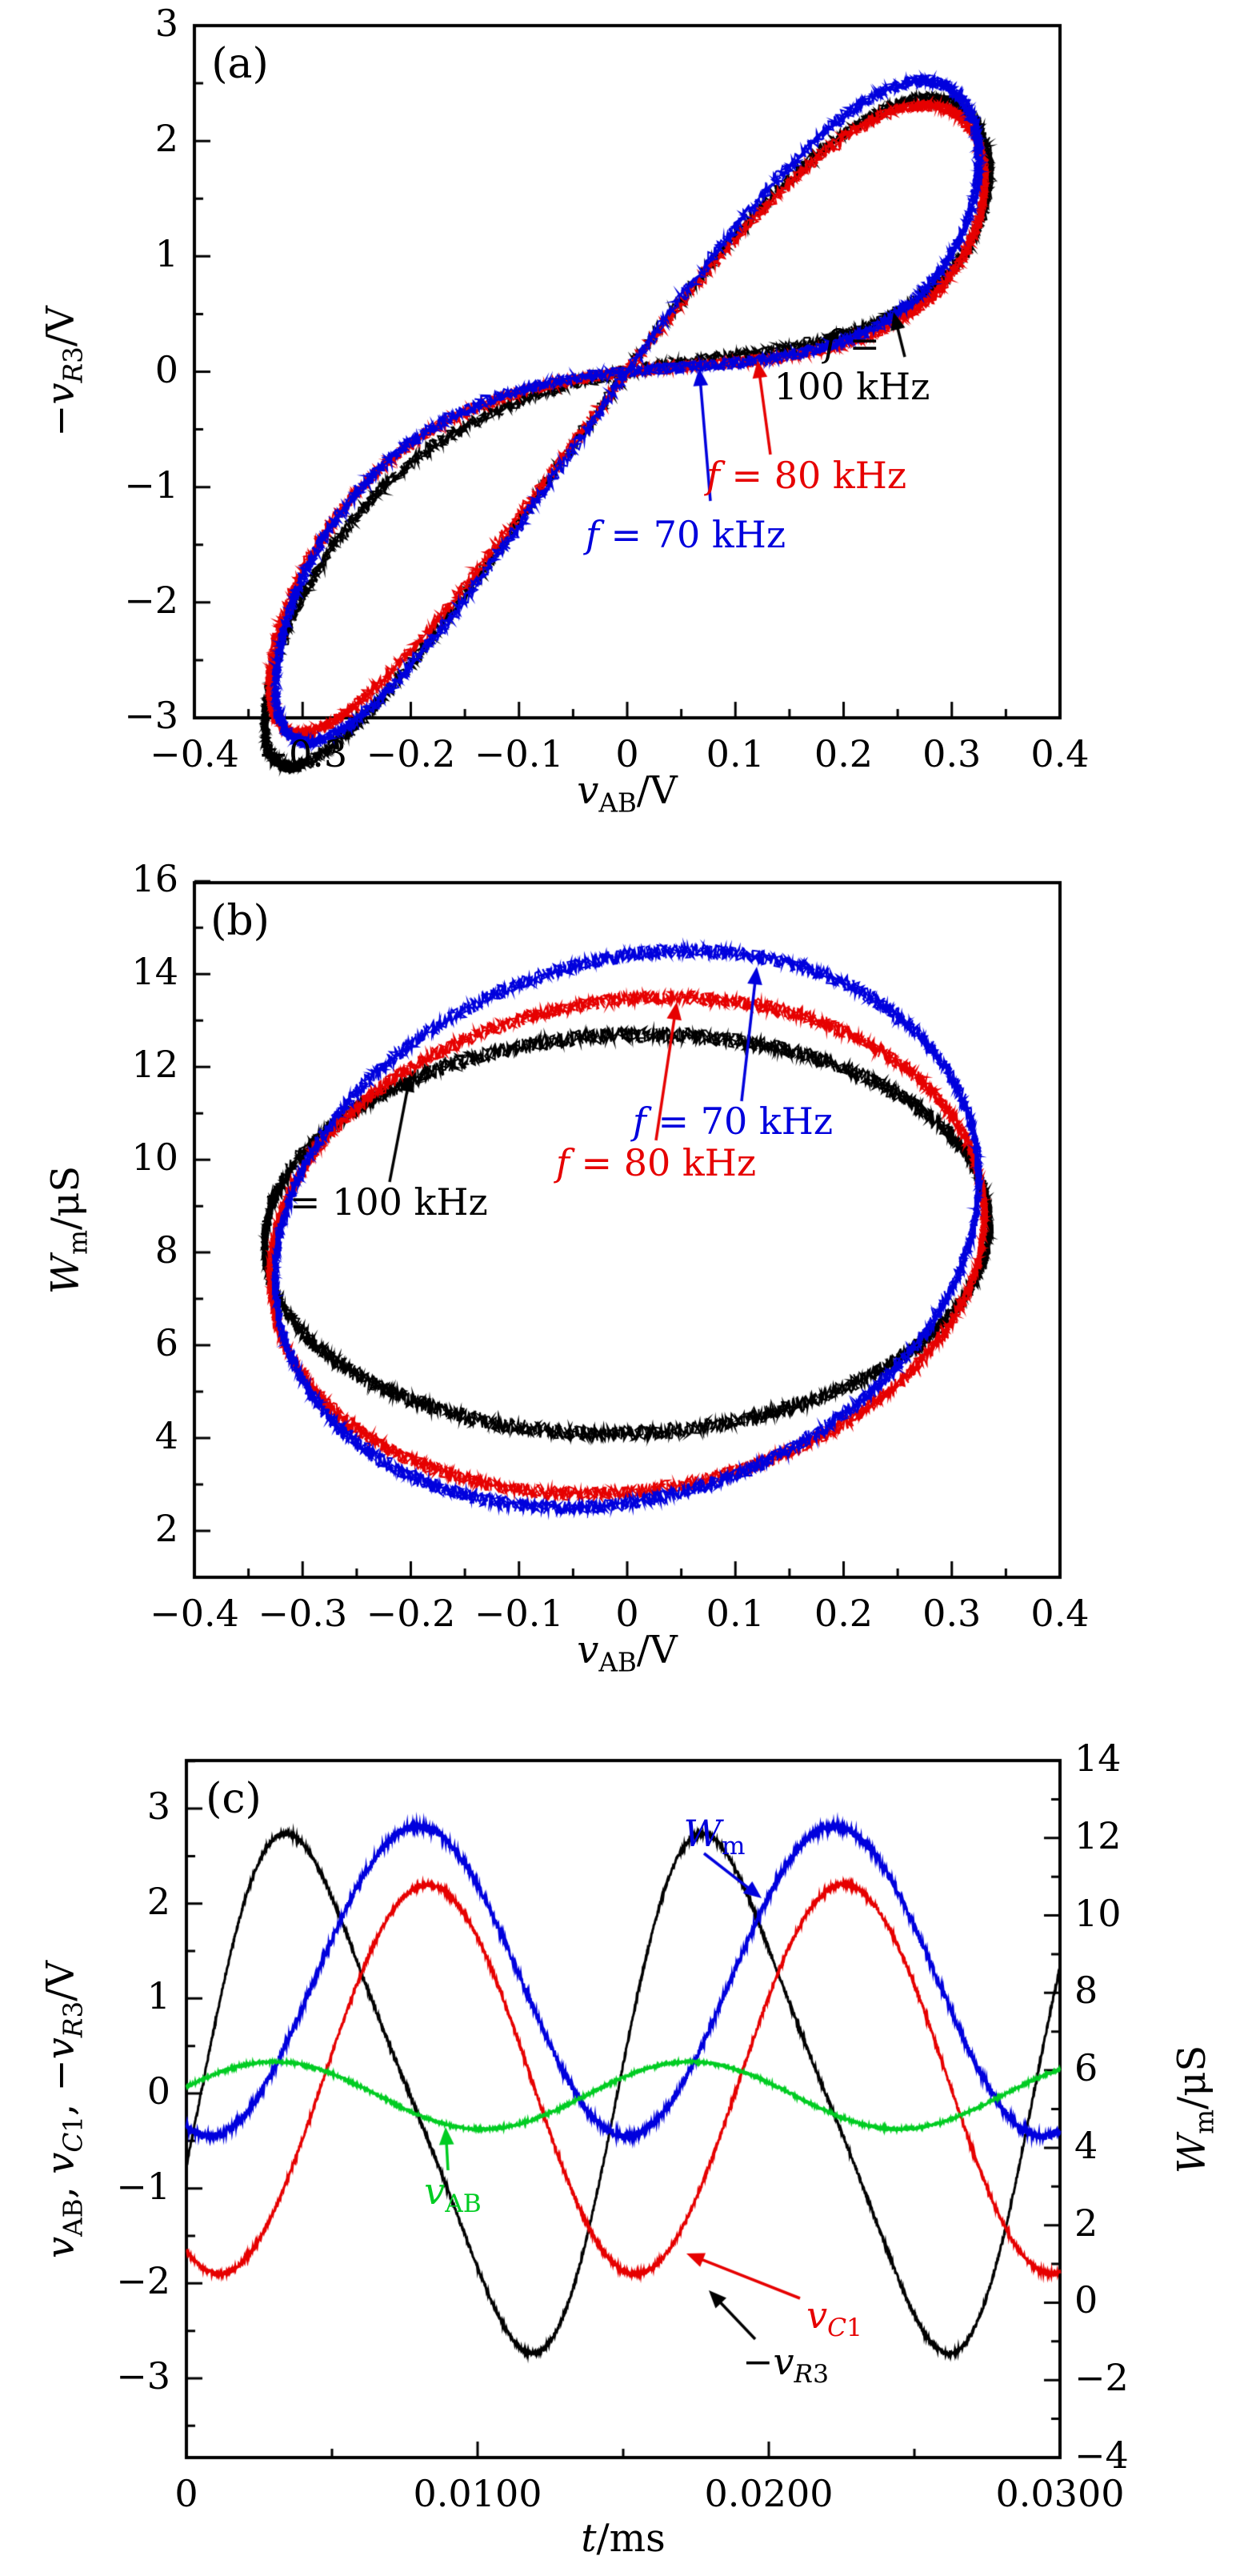  What do you see at coordinates (1086, 2300) in the screenshot?
I see `panel-c-y-right-tick-label: 0` at bounding box center [1086, 2300].